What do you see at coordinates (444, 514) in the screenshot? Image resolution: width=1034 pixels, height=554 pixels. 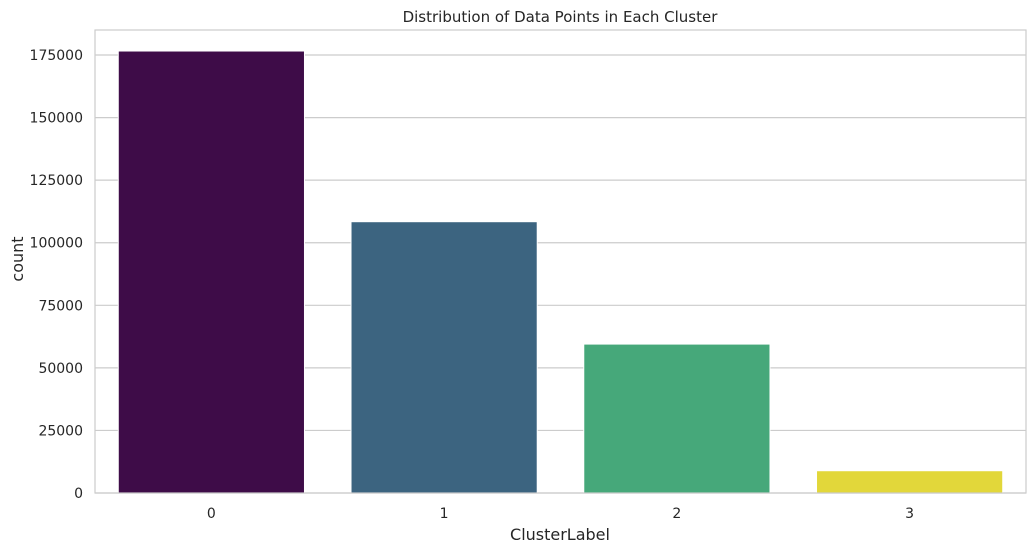 I see `x-tick-label: 1` at bounding box center [444, 514].